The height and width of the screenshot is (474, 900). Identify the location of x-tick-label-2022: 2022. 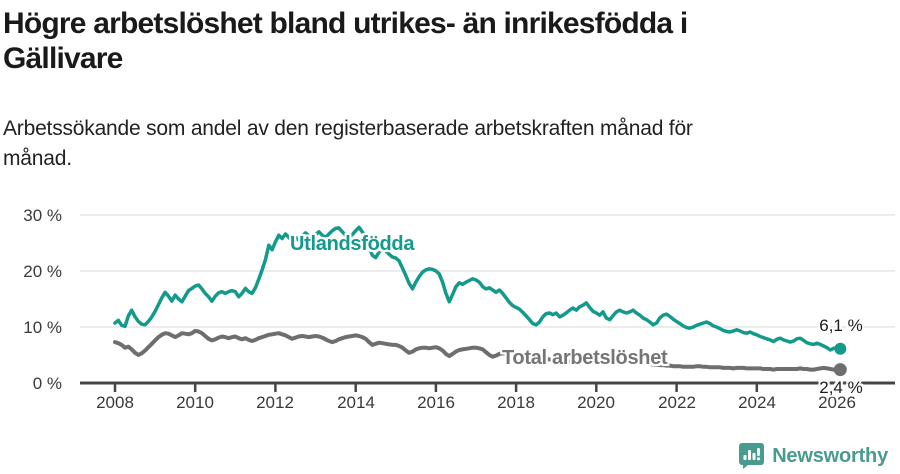
(677, 402).